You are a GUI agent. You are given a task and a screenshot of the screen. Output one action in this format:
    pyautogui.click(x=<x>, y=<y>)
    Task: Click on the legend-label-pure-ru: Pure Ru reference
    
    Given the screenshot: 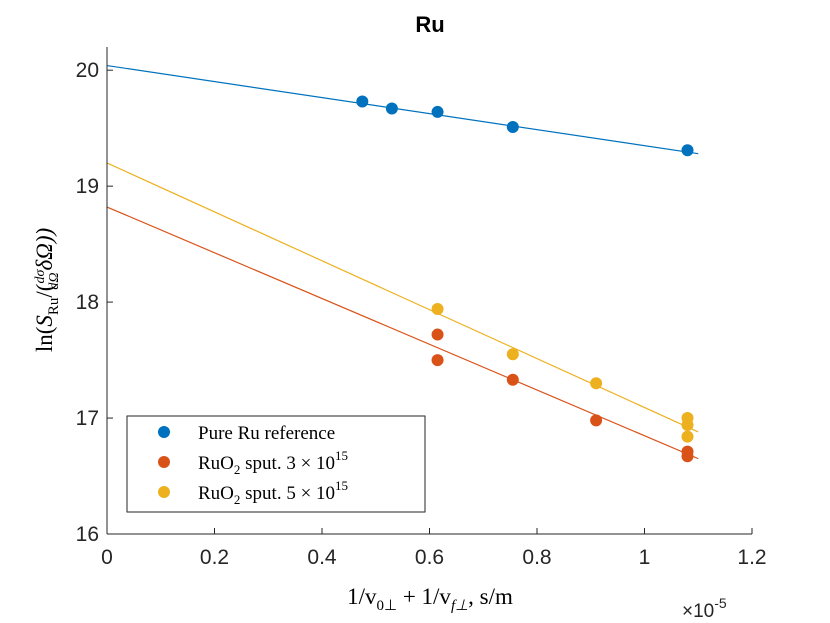 What is the action you would take?
    pyautogui.click(x=266, y=433)
    